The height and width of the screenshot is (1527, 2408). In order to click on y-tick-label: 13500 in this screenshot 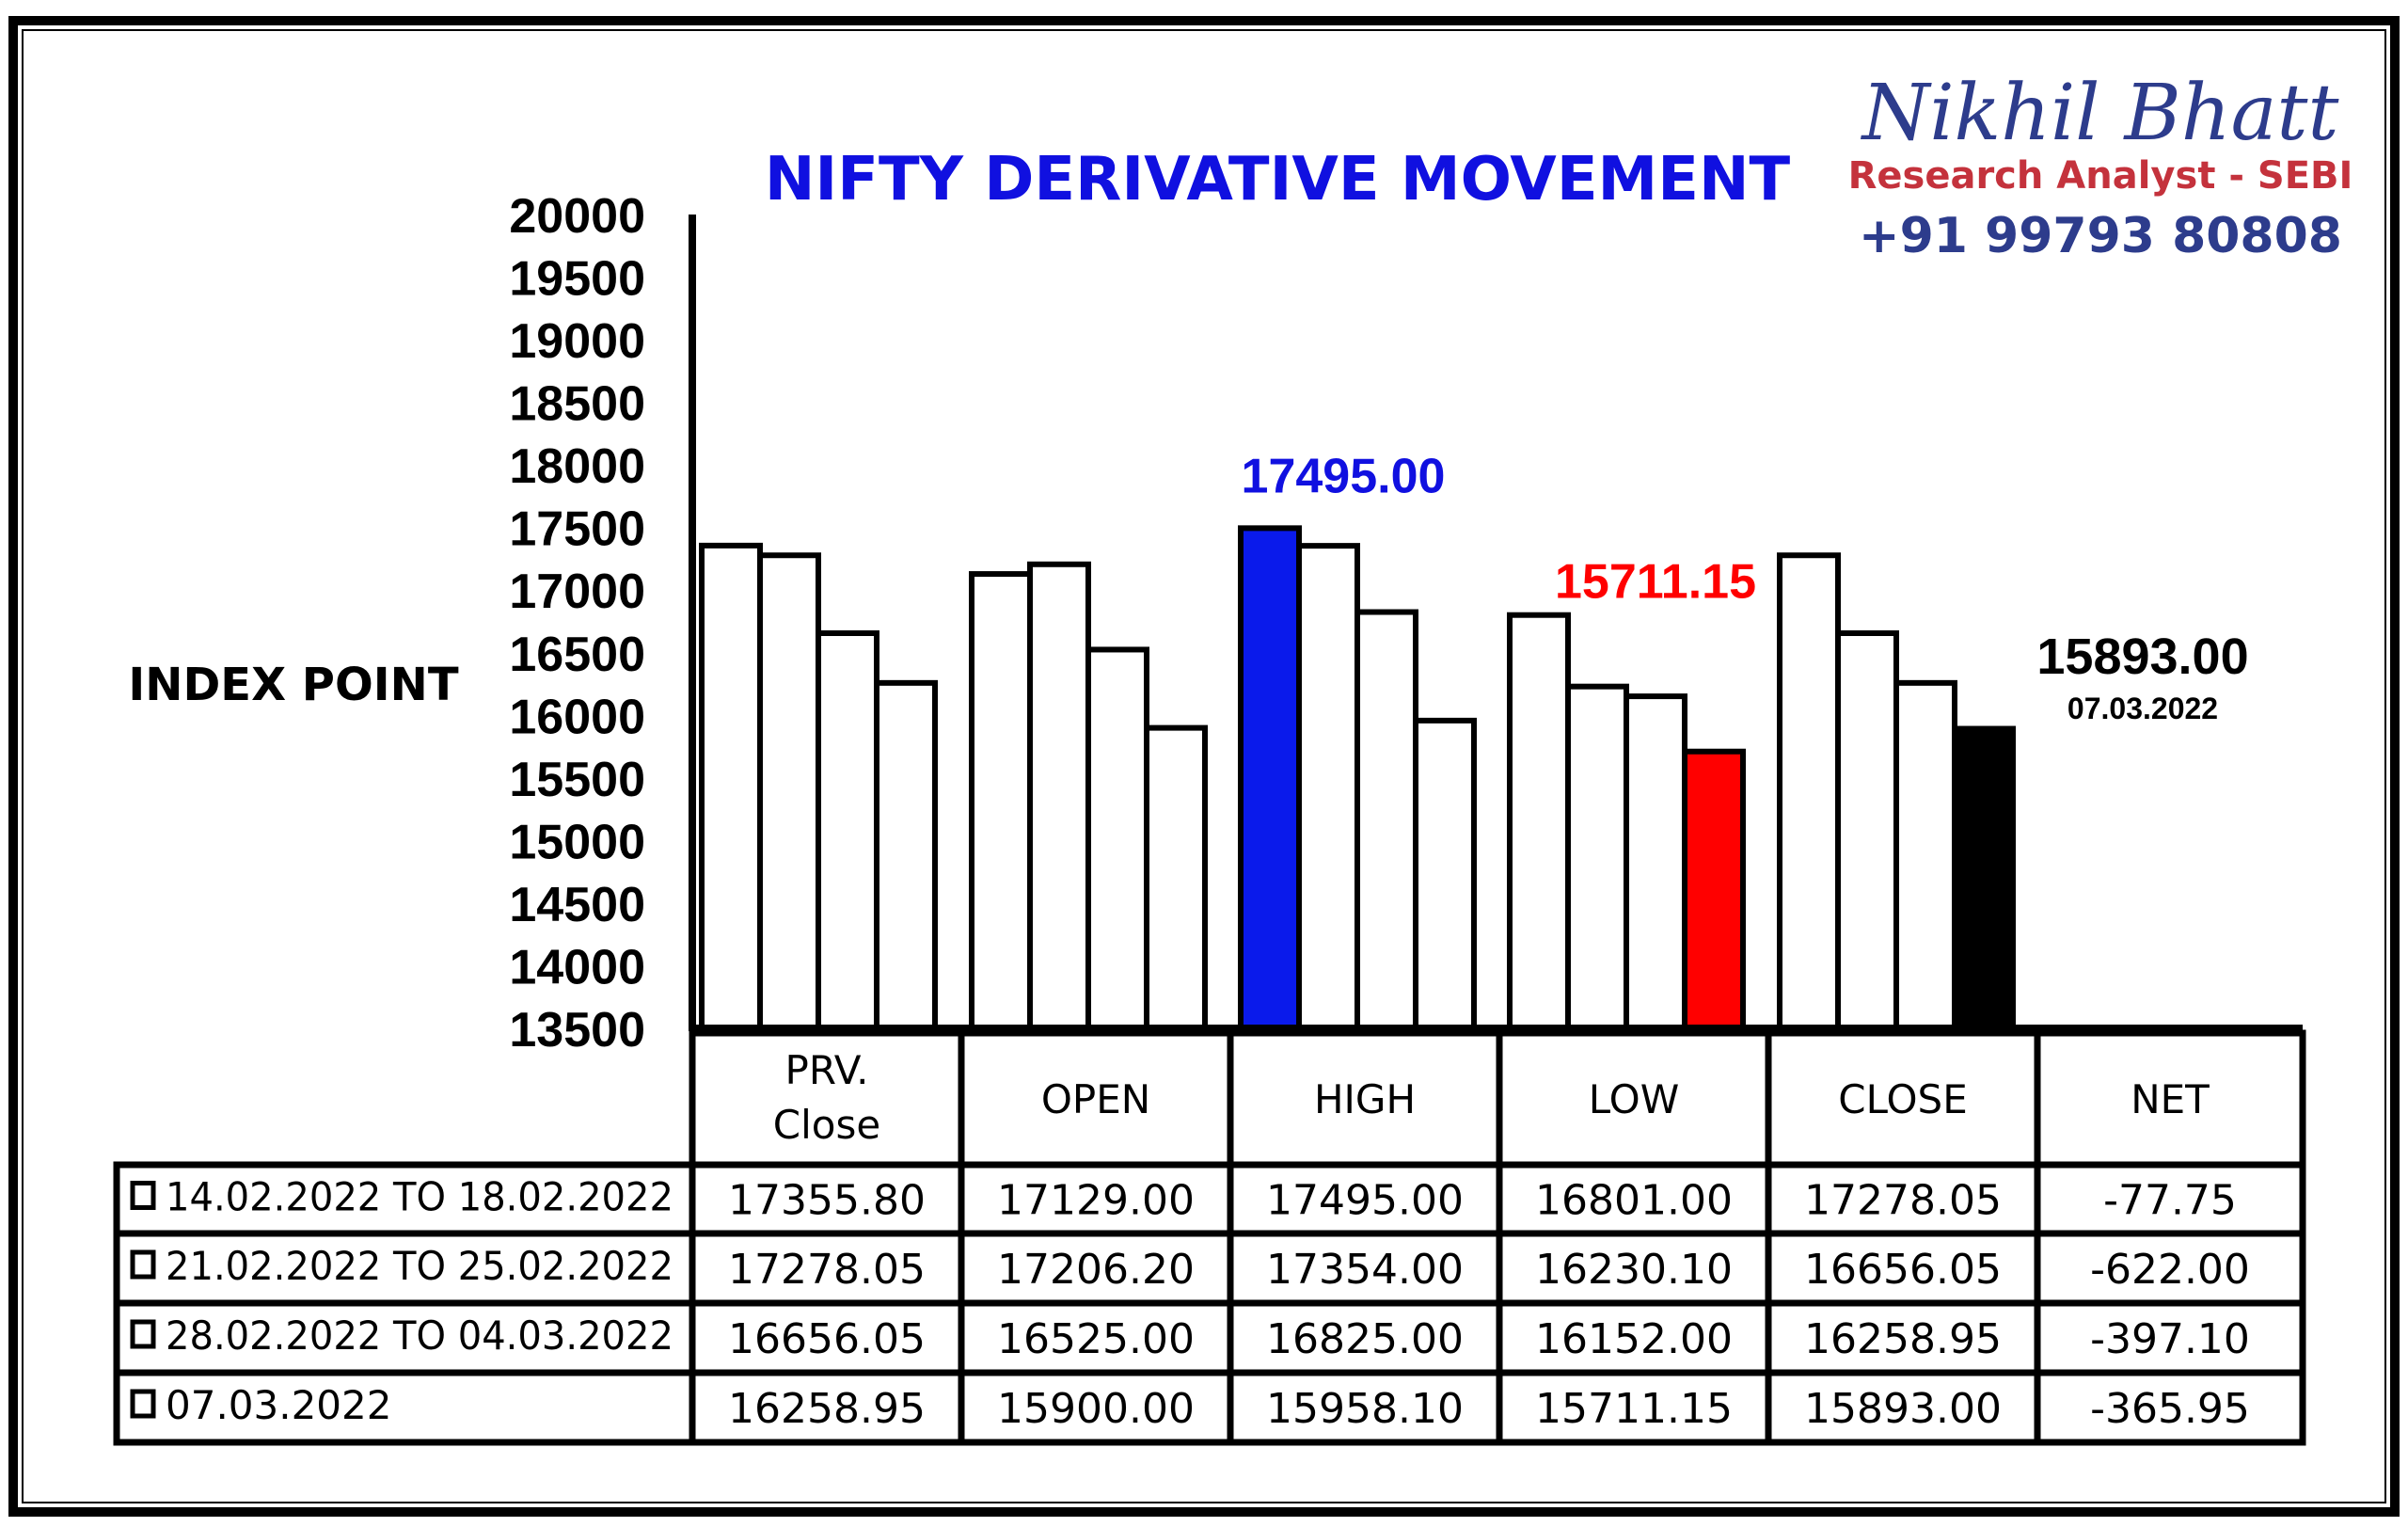, I will do `click(577, 1030)`.